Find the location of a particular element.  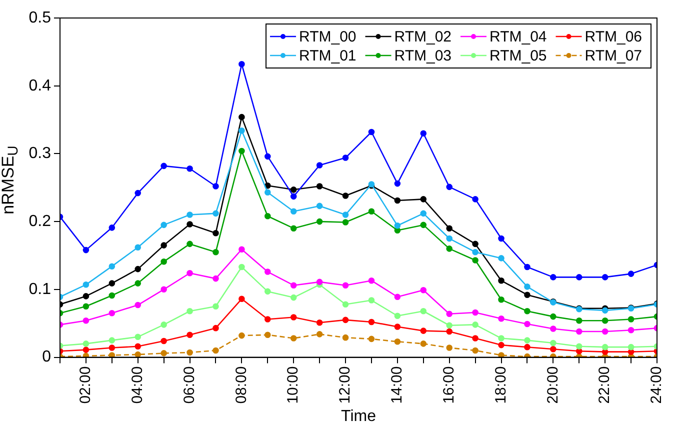

legend-label: RTM_05 is located at coordinates (518, 56).